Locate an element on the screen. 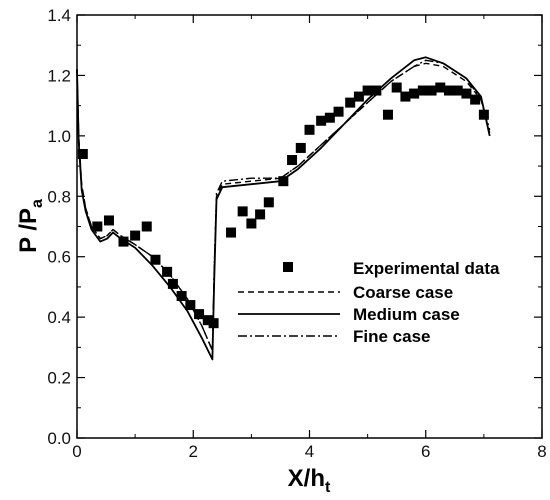 The image size is (550, 500). x-tick-label: 4 is located at coordinates (309, 451).